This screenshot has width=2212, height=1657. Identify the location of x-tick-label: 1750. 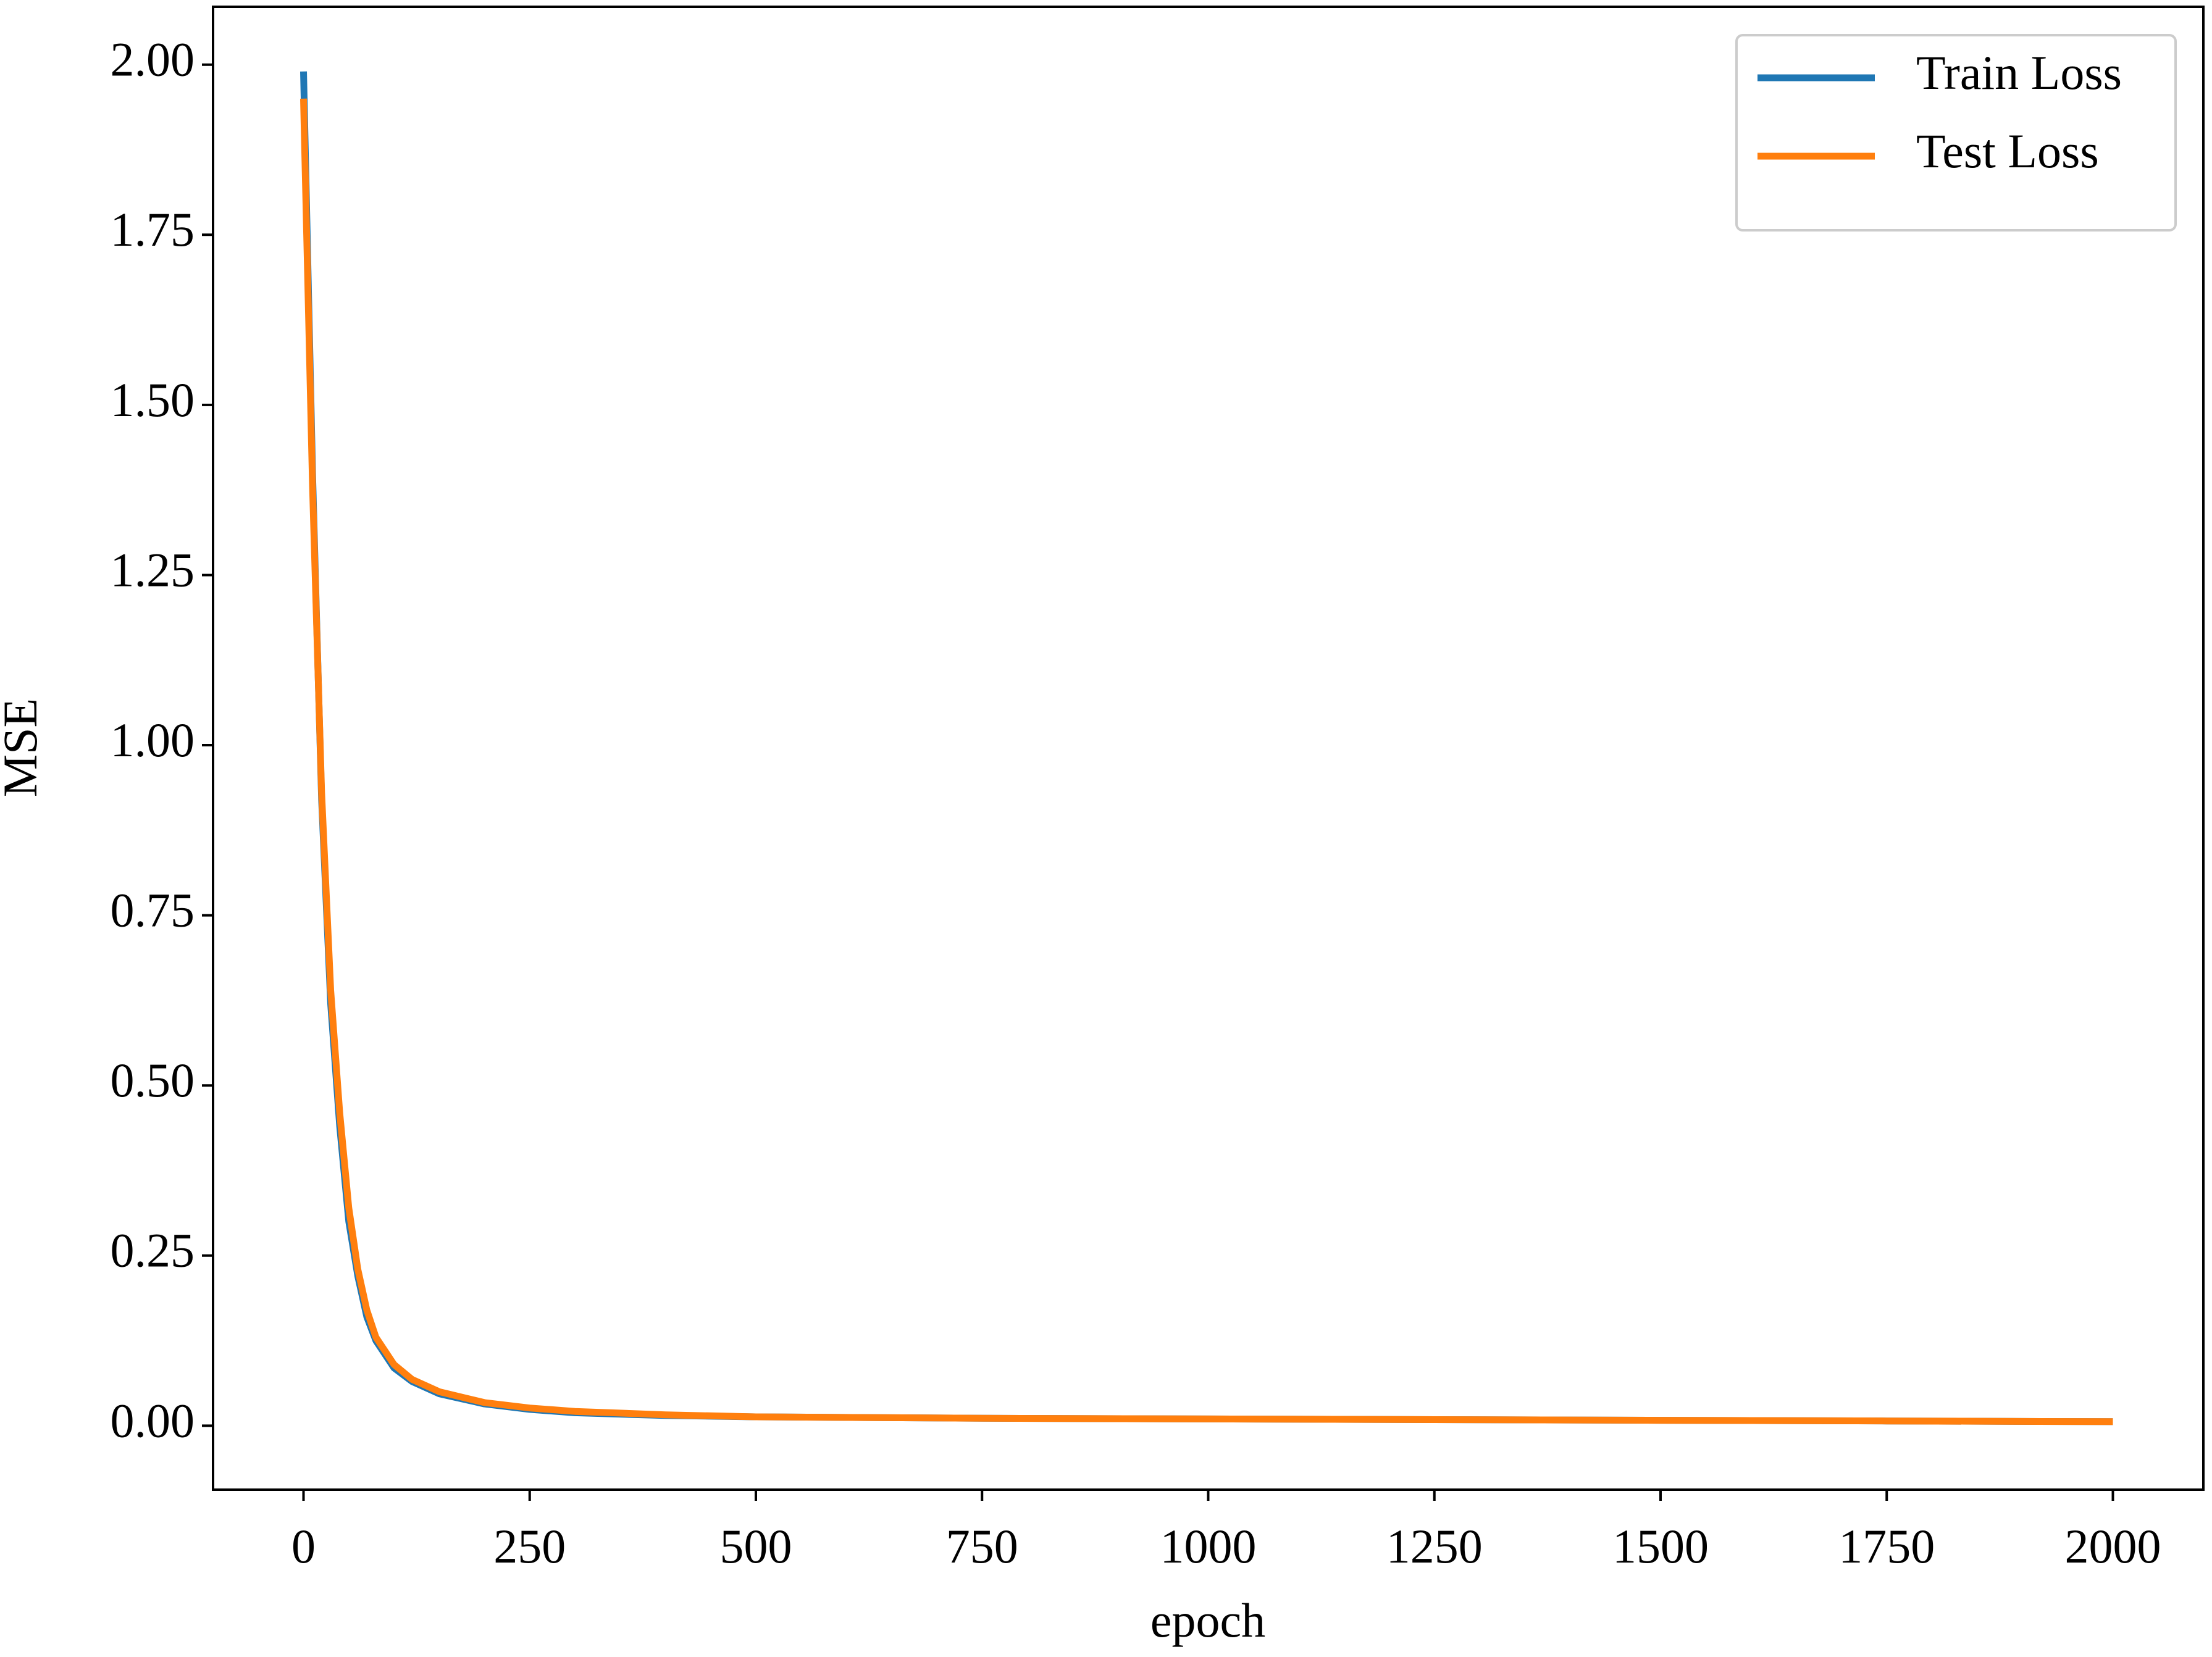
(1886, 1546).